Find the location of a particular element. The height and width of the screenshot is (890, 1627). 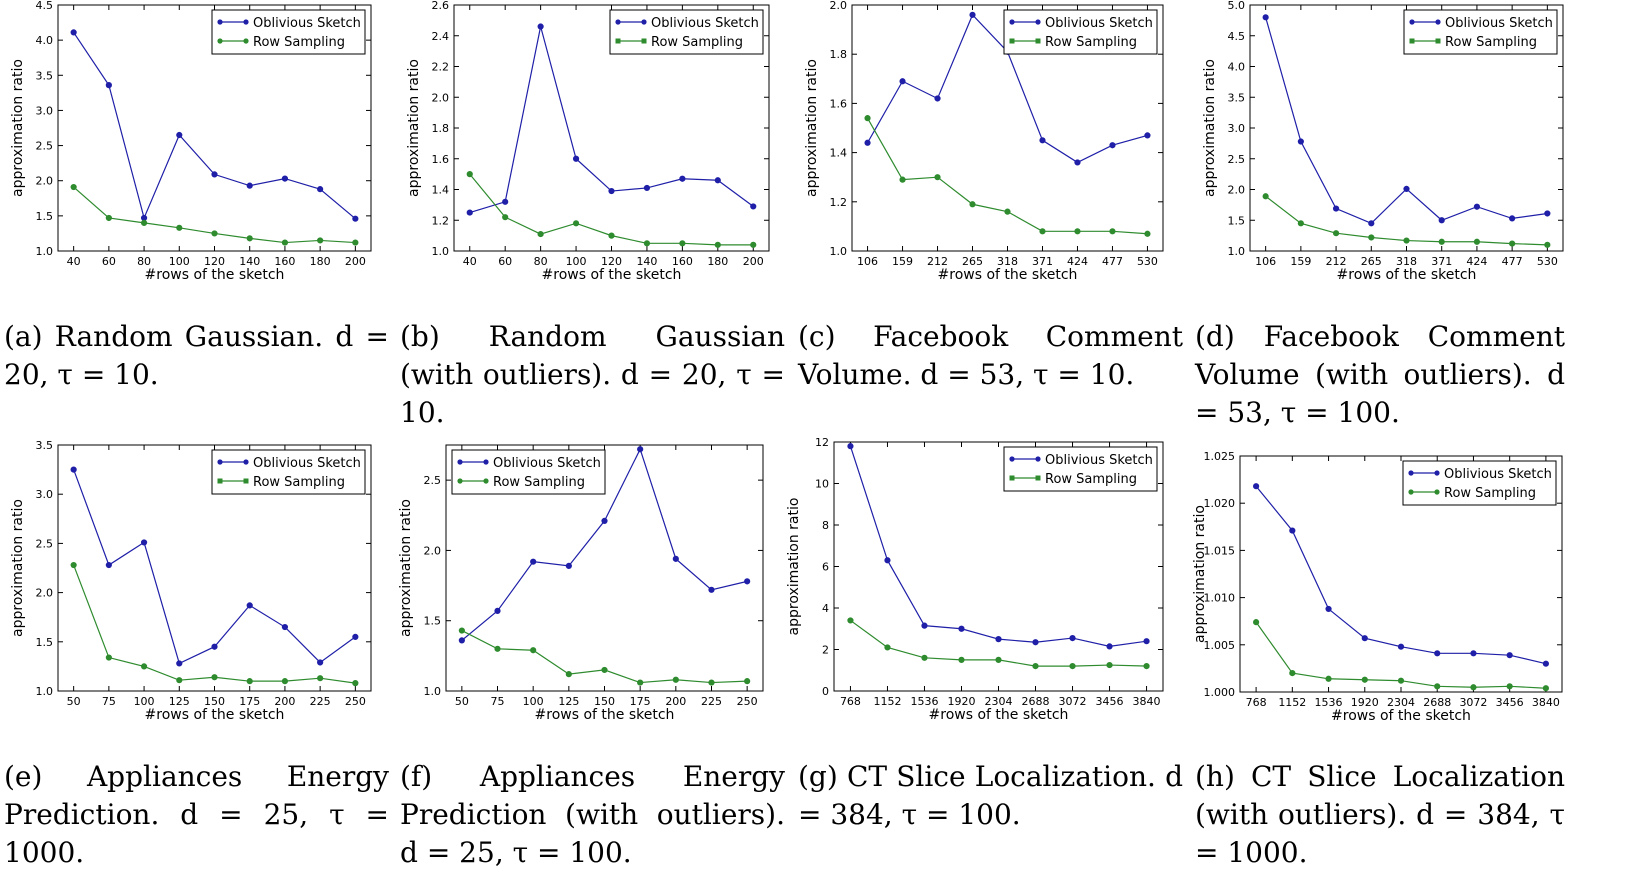

caption-a: (a) Random Gaussian. d = 20, τ = 10. is located at coordinates (196, 355).